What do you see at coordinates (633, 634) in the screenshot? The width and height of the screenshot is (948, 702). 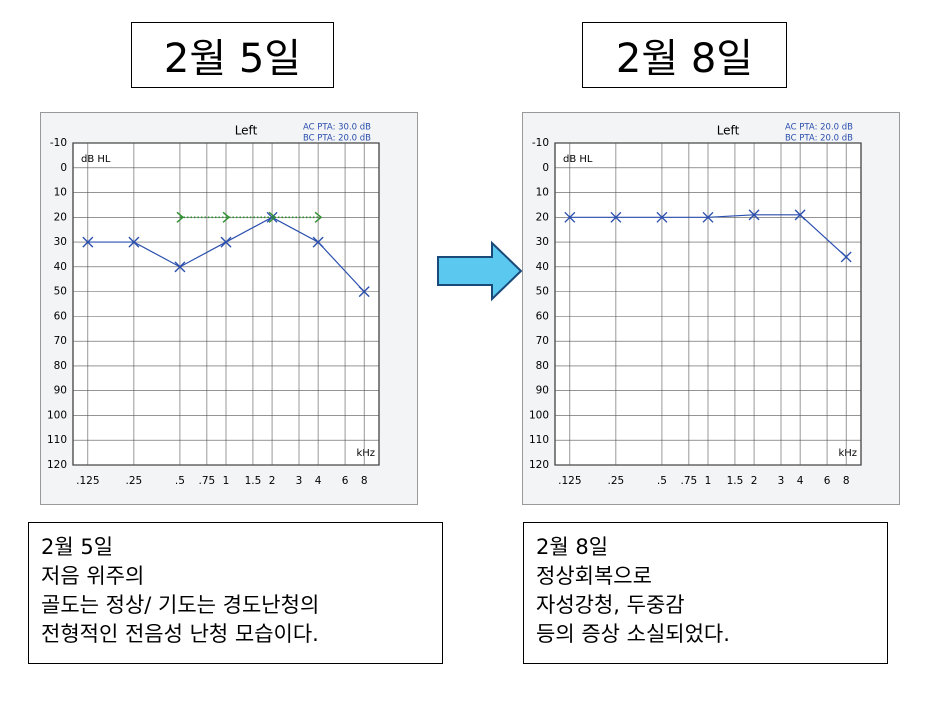 I see `caption-line: 등의 증상 소실되었다.` at bounding box center [633, 634].